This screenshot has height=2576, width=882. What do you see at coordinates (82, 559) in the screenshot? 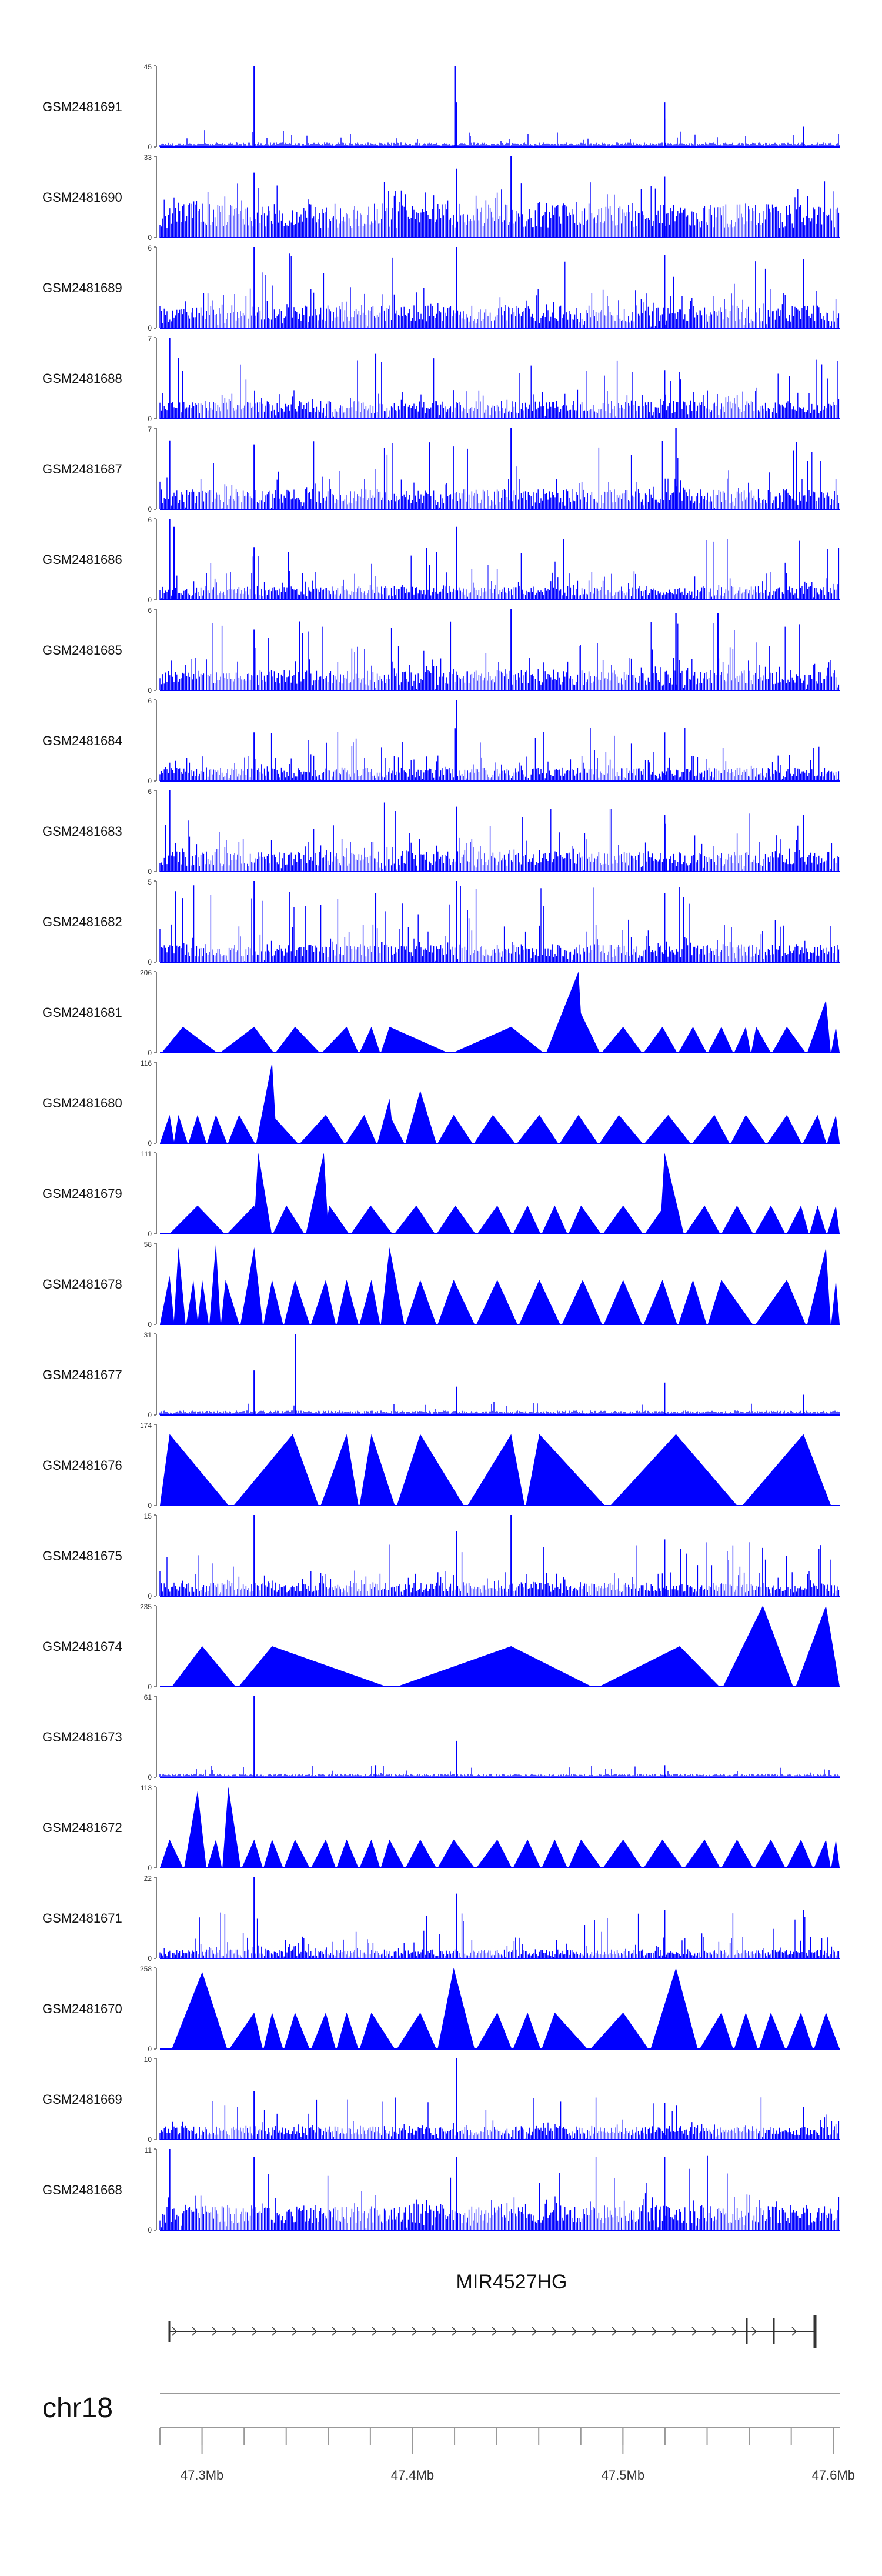
I see `track-label: GSM2481686` at bounding box center [82, 559].